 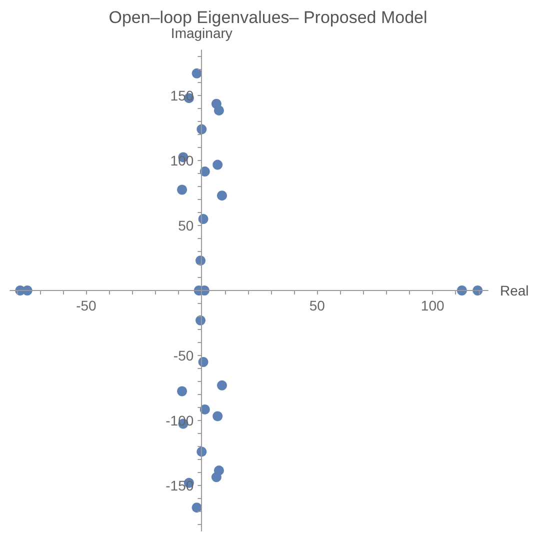 I want to click on chart-title: Open–loop Eigenvalues– Proposed Model, so click(x=268, y=17).